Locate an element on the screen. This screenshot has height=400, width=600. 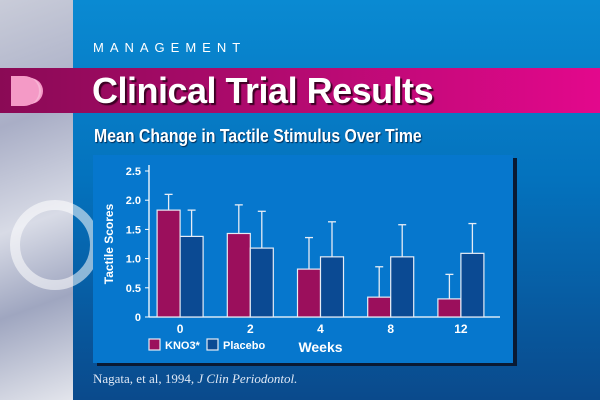
legend-label: Placebo is located at coordinates (244, 346).